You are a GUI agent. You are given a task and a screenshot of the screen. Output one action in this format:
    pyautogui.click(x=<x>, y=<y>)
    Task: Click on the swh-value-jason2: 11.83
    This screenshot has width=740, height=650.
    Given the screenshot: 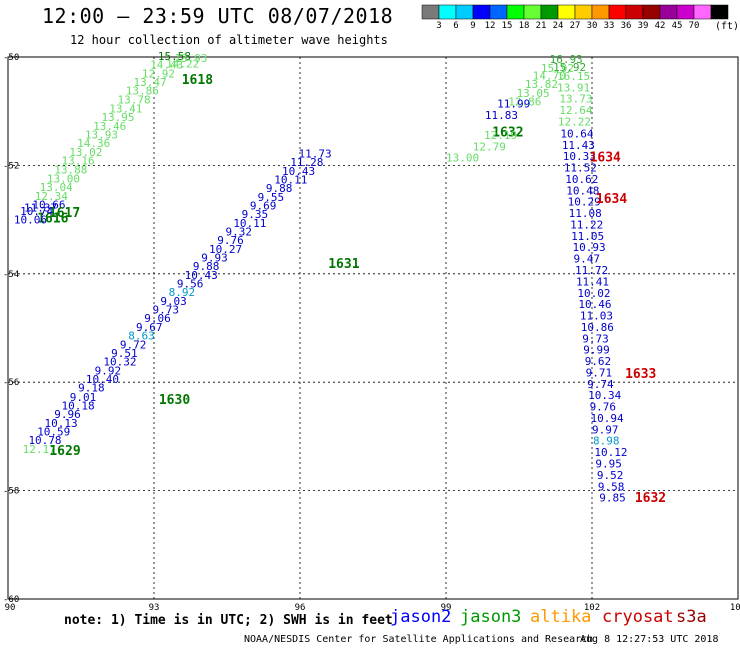 What is the action you would take?
    pyautogui.click(x=501, y=115)
    